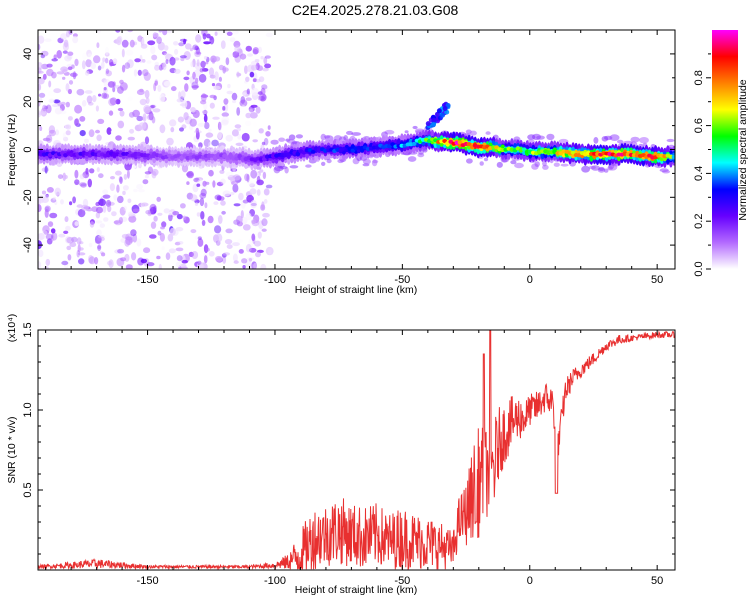 The height and width of the screenshot is (600, 750). What do you see at coordinates (657, 280) in the screenshot?
I see `x-tick-label: 50` at bounding box center [657, 280].